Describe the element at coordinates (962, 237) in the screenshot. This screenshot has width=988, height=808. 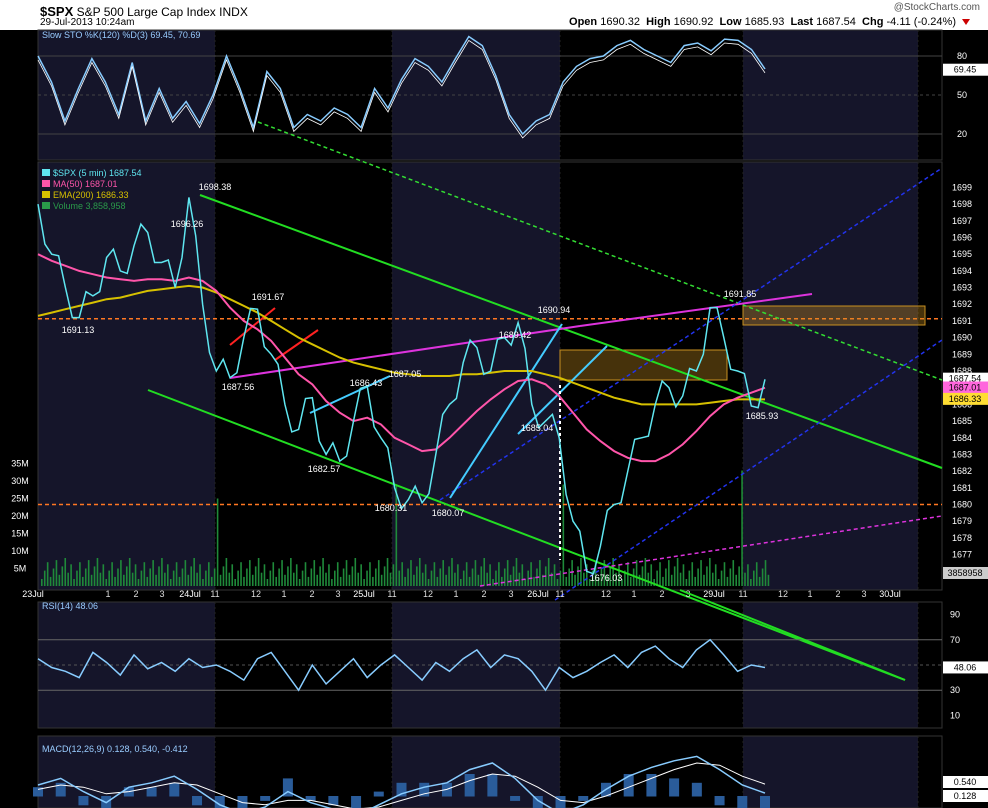
I see `price-tick-1696: 1696` at that location.